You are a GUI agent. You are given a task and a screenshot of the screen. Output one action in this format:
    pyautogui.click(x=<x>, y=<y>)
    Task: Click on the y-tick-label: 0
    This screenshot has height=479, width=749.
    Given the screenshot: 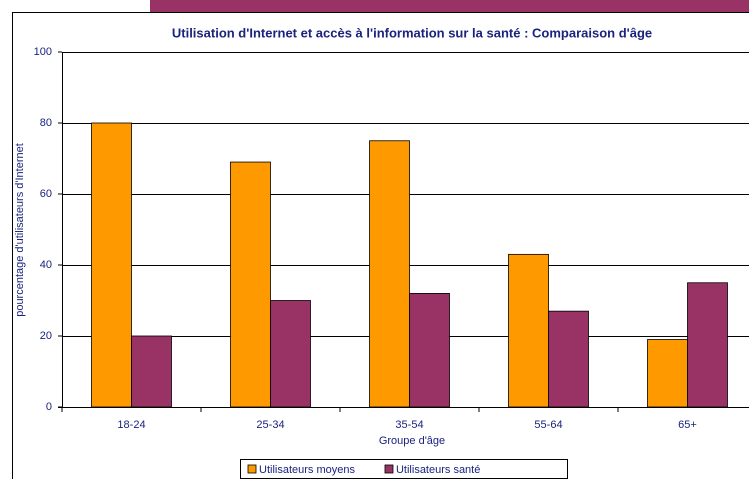 What is the action you would take?
    pyautogui.click(x=49, y=407)
    